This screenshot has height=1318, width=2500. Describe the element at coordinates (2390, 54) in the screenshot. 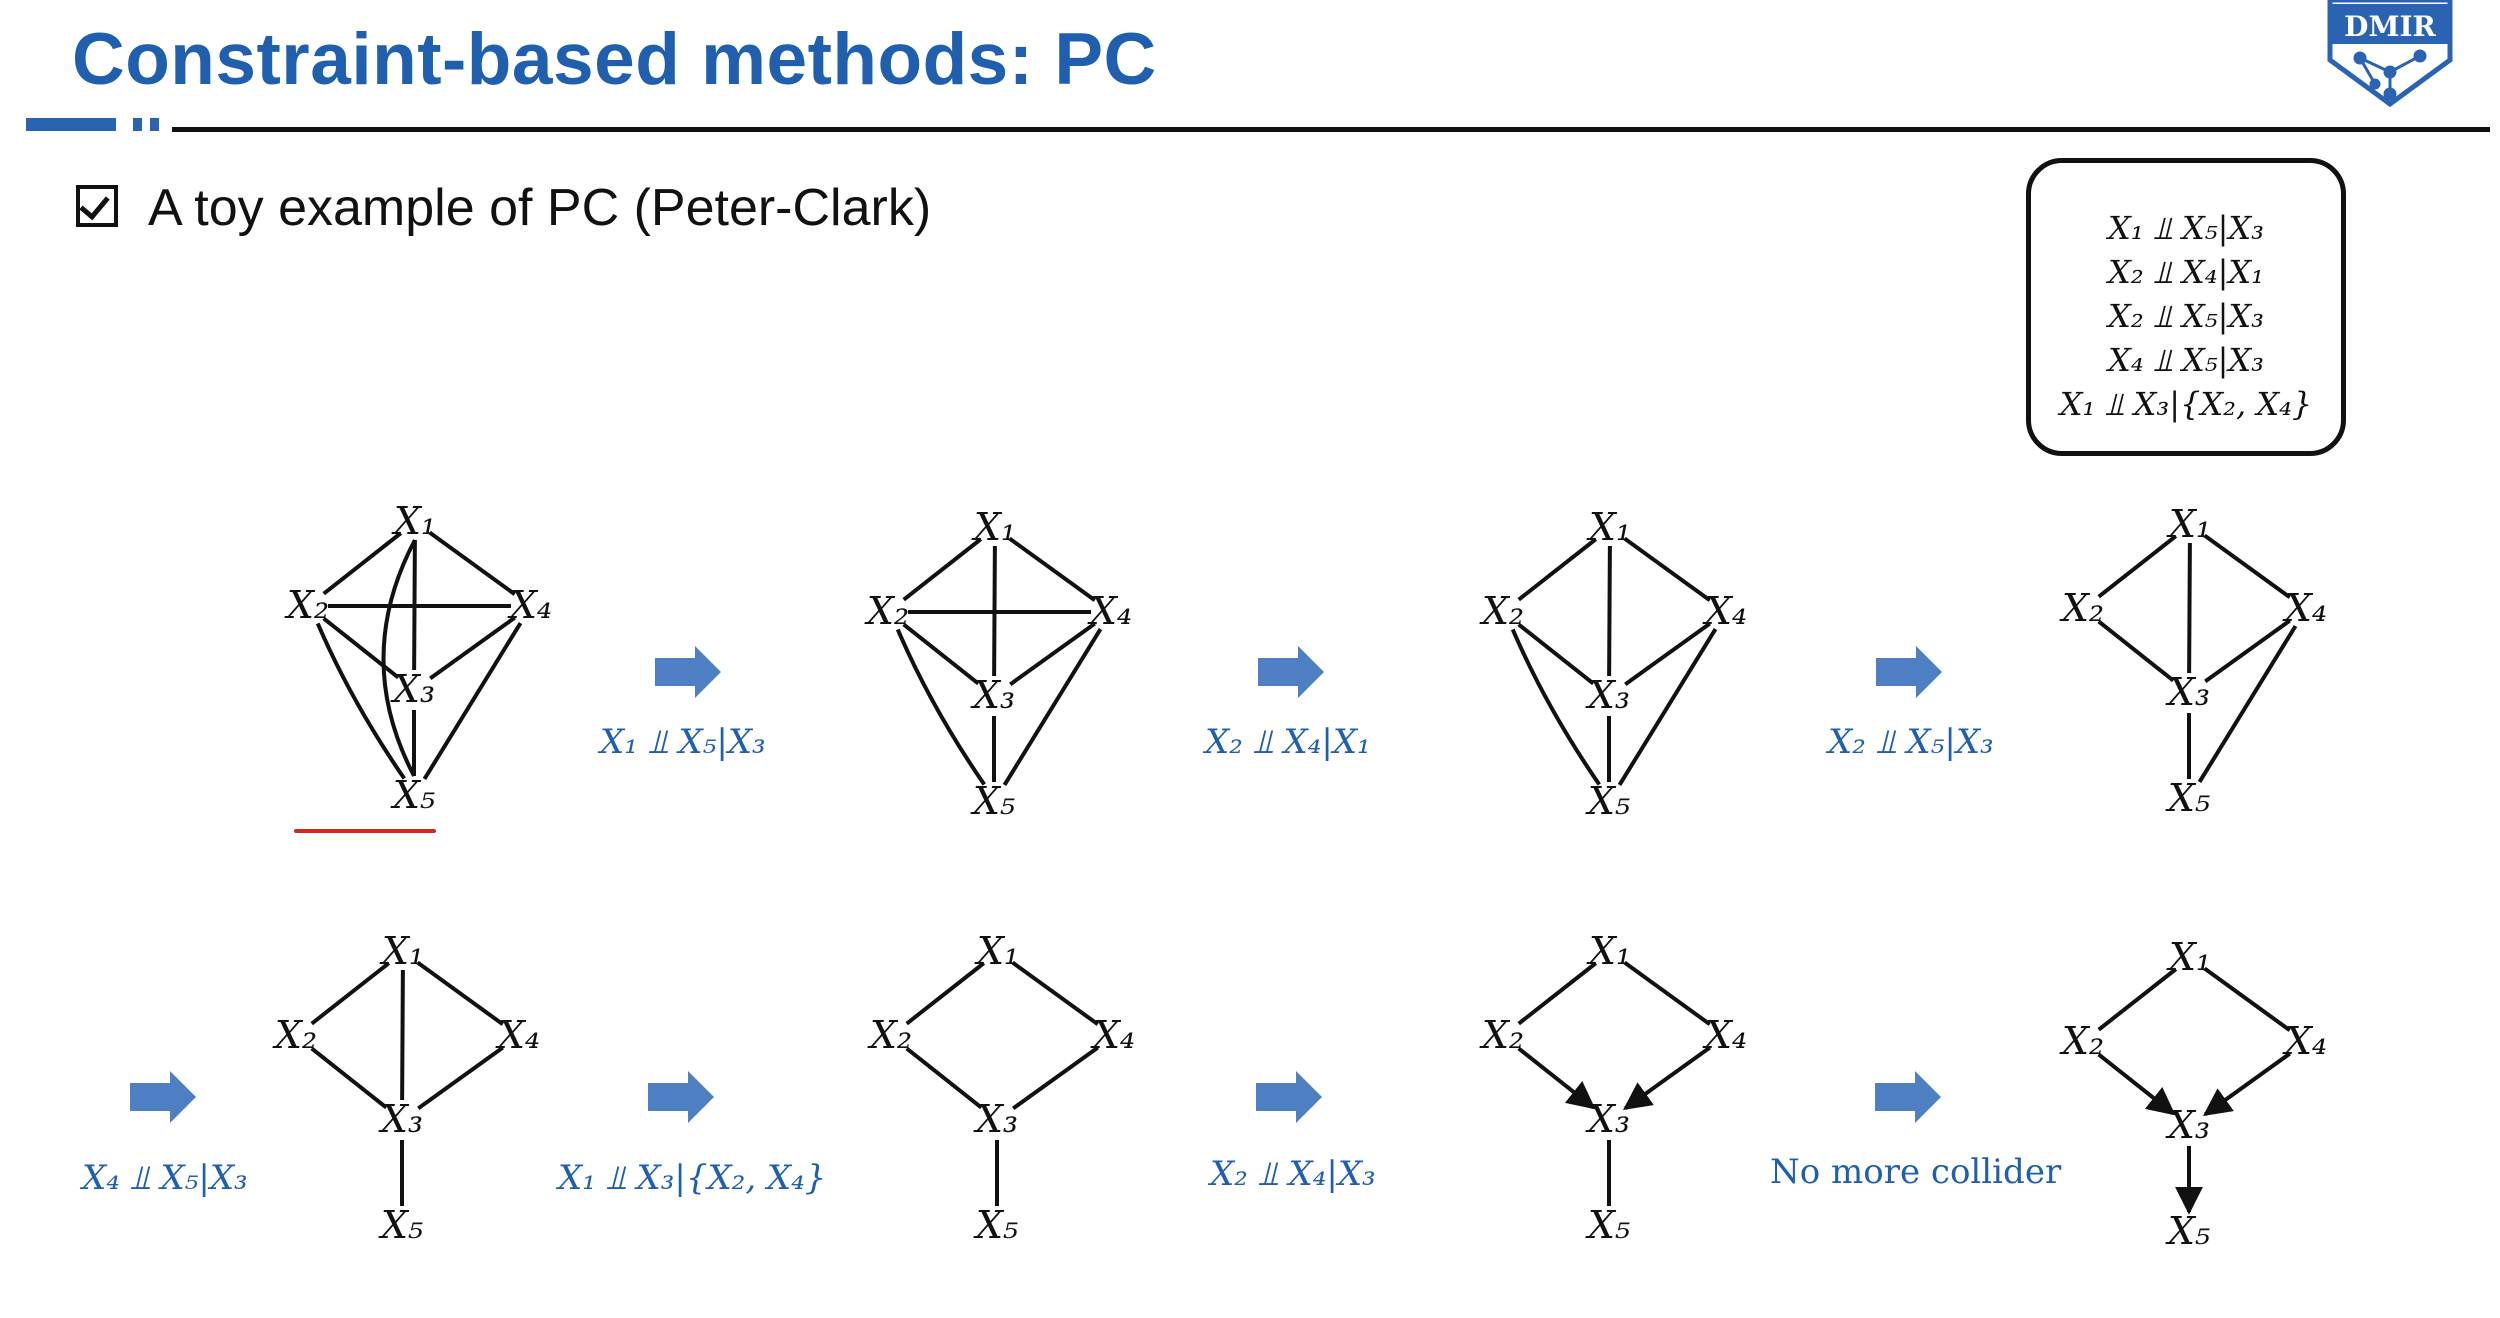

I see `dmir-logo: DMIR` at that location.